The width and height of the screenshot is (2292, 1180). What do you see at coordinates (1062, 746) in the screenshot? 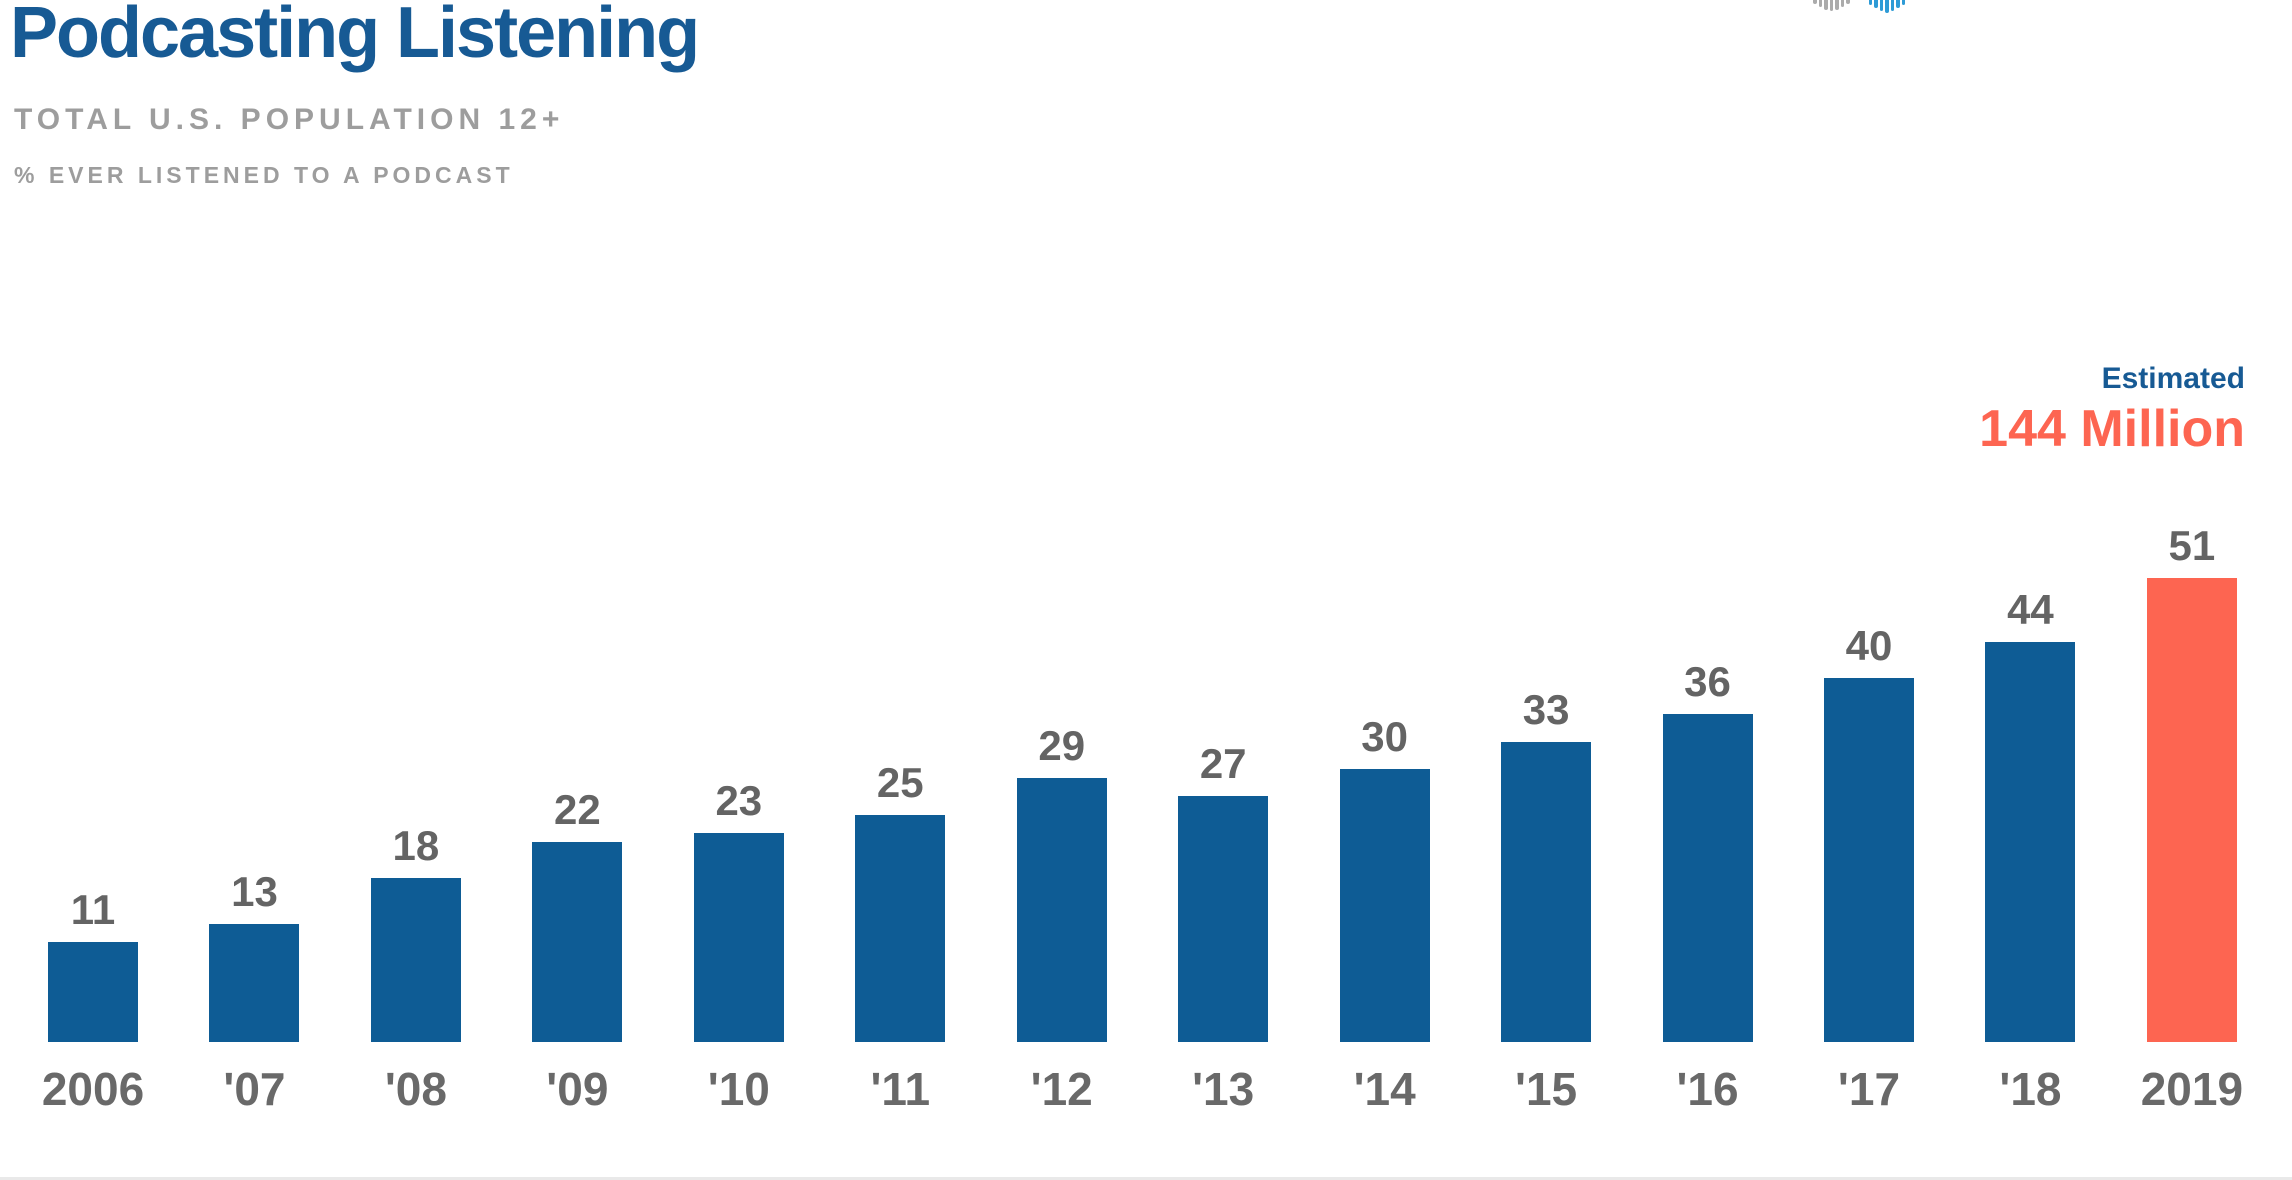
I see `bar-value-label: 29` at bounding box center [1062, 746].